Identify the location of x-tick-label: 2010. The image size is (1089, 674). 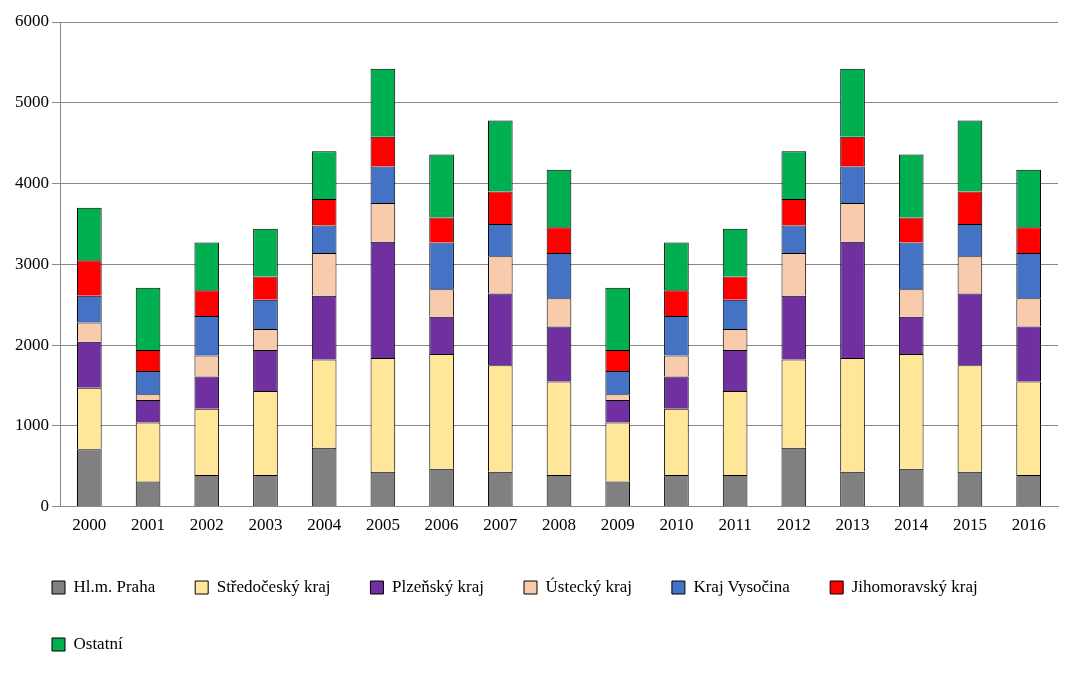
(676, 525).